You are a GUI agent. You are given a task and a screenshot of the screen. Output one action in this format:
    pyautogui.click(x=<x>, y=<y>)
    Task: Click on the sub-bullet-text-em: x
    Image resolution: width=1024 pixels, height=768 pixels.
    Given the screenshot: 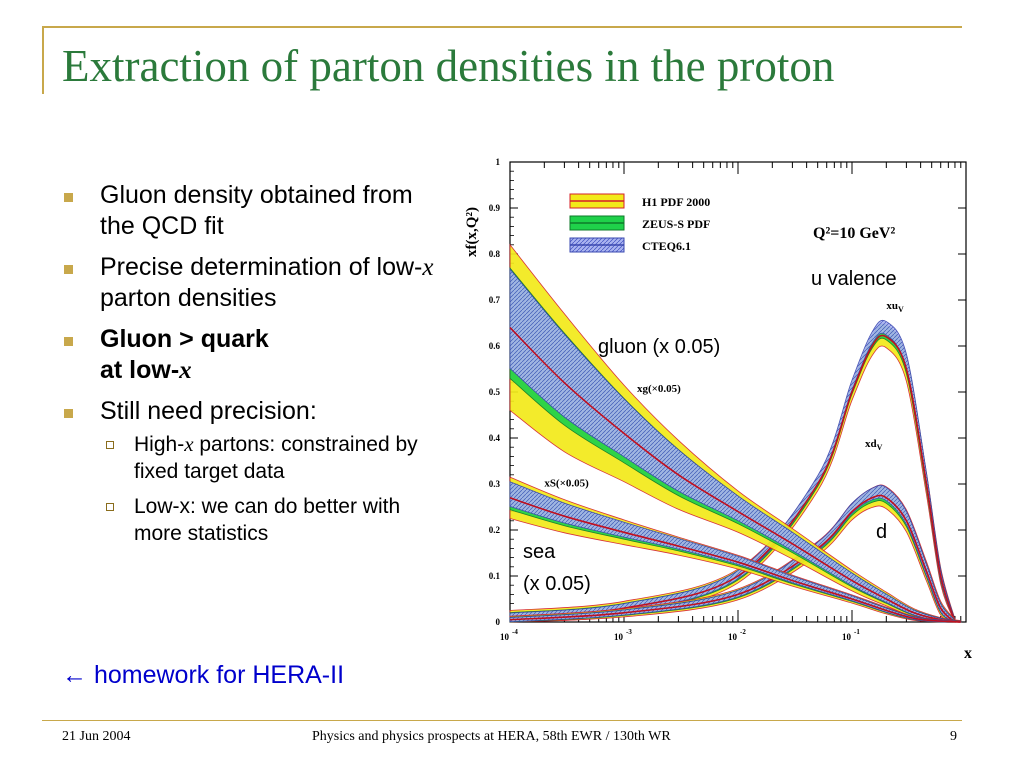 What is the action you would take?
    pyautogui.click(x=189, y=444)
    